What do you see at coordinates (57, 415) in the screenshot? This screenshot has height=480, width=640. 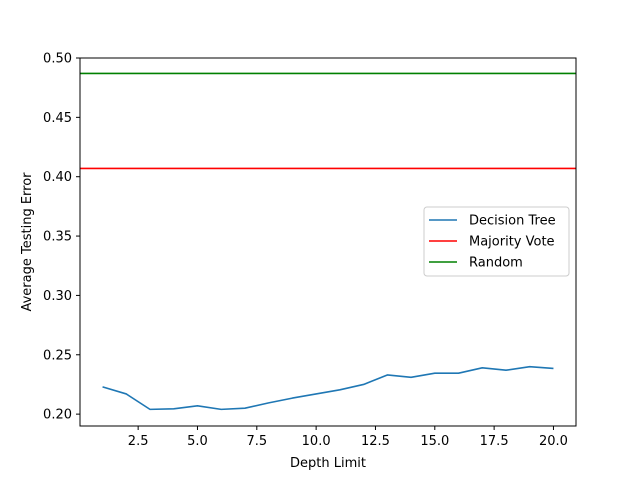 I see `y-tick-label: 0.20` at bounding box center [57, 415].